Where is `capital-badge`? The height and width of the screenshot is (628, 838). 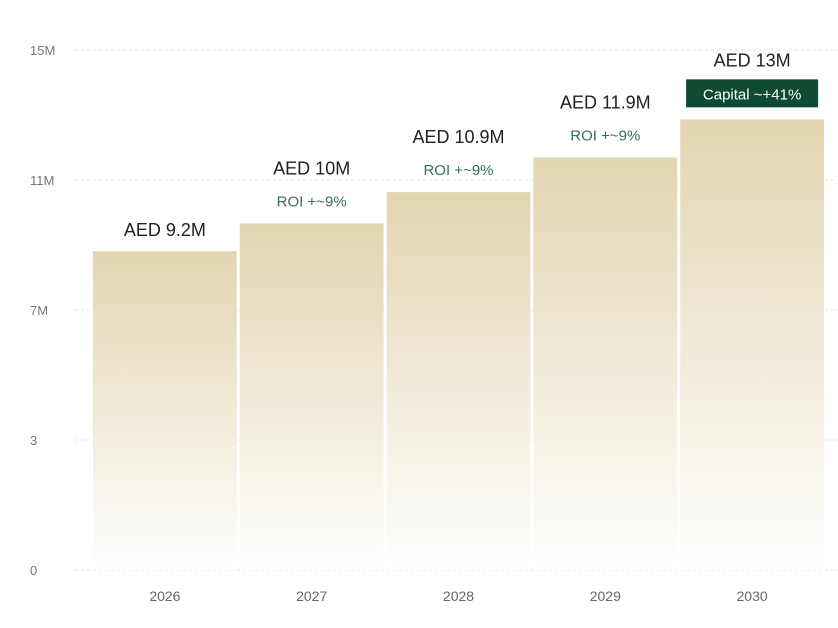 capital-badge is located at coordinates (752, 93).